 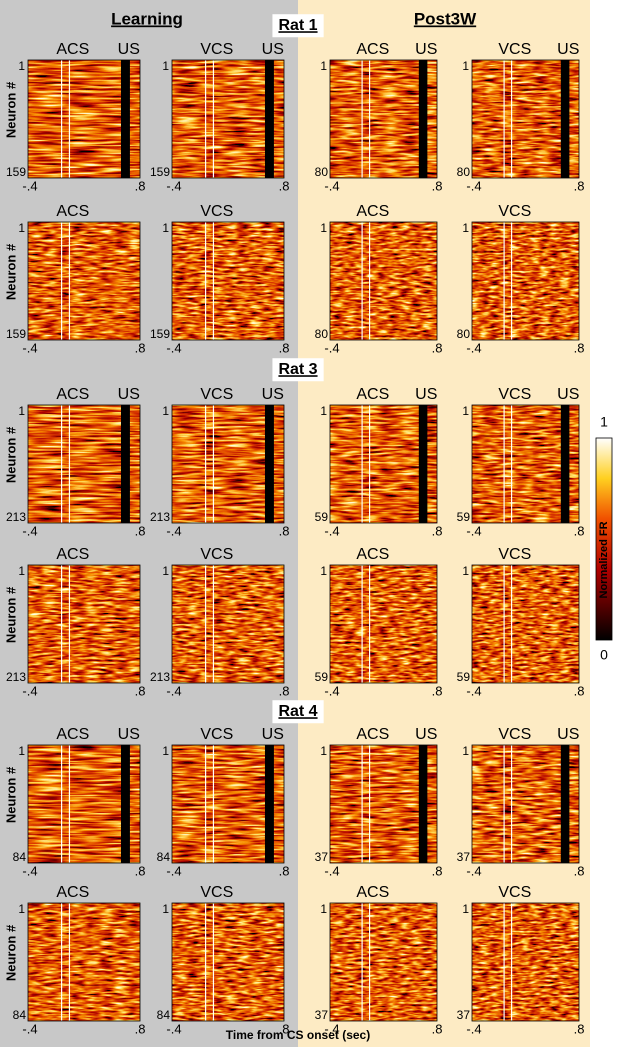 I want to click on last-neuron: 37, so click(x=322, y=1015).